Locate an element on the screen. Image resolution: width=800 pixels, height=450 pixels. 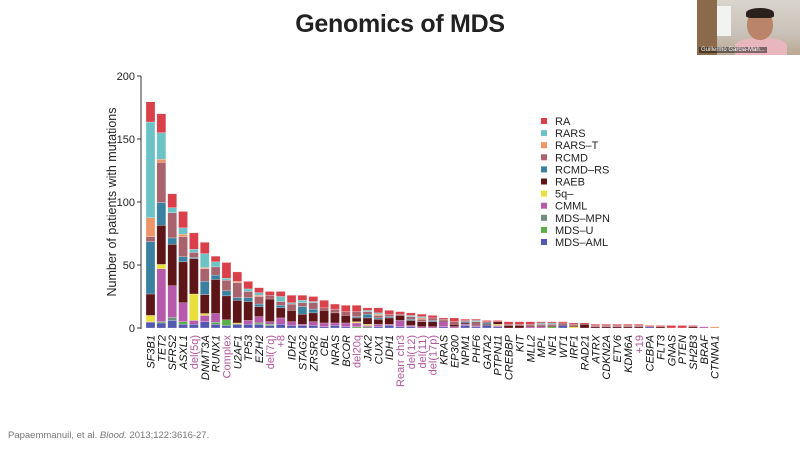
bar-segment-SF3B1-RARS–T is located at coordinates (150, 227).